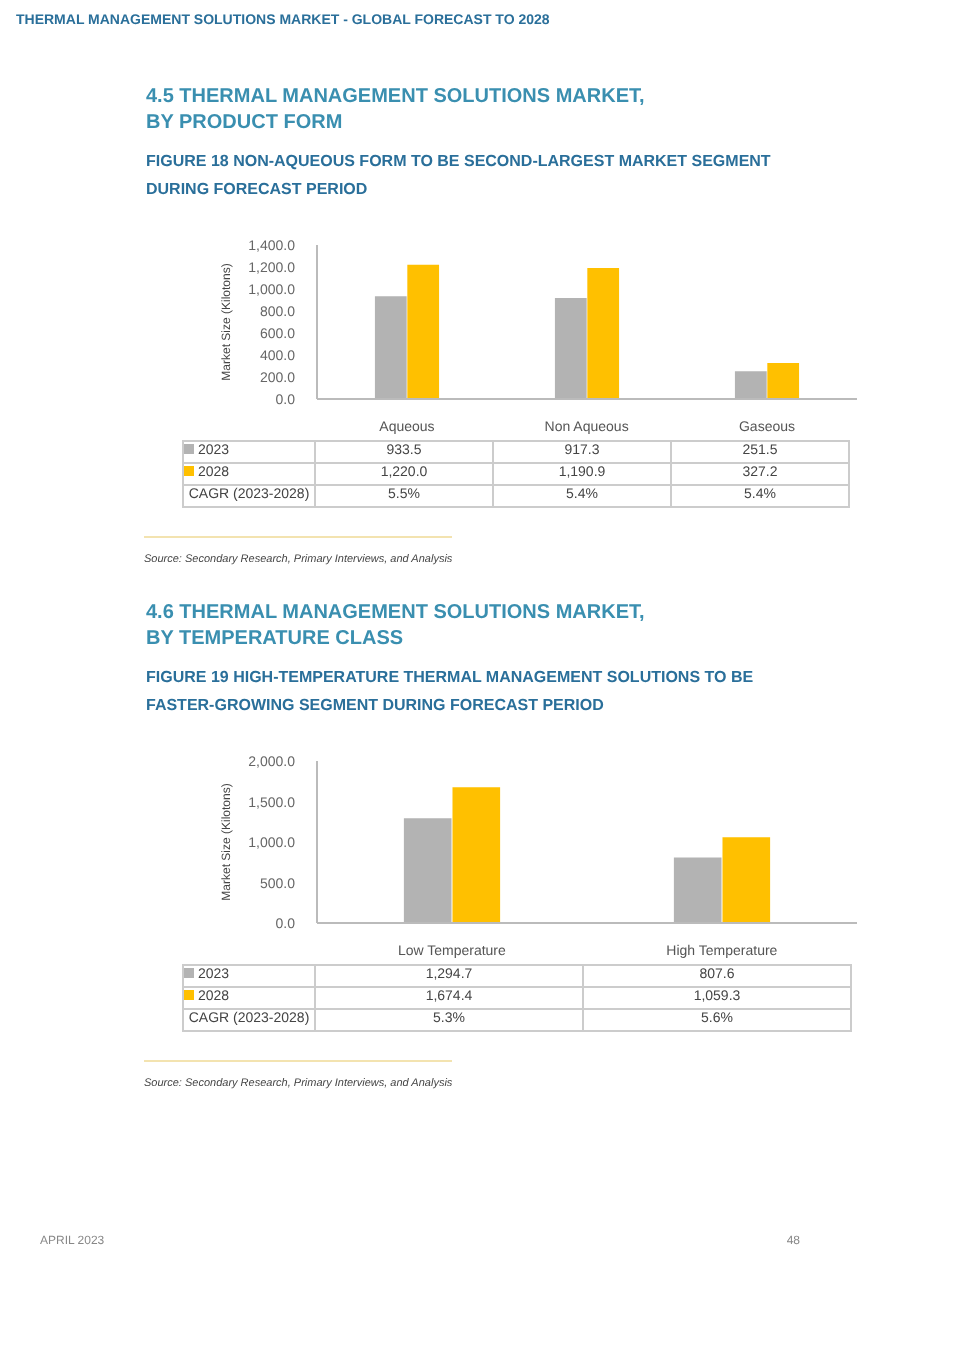 Image resolution: width=960 pixels, height=1358 pixels. What do you see at coordinates (395, 110) in the screenshot?
I see `chart-title: 4.5 THERMAL MANAGEMENT SOLUTIONS MARKET, BY PRODUCT FORM` at bounding box center [395, 110].